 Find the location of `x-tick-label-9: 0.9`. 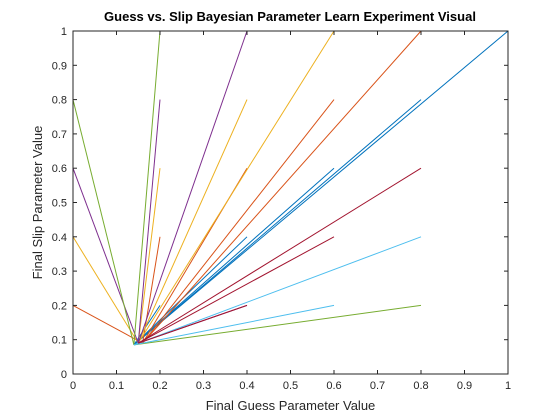

x-tick-label-9: 0.9 is located at coordinates (464, 386).